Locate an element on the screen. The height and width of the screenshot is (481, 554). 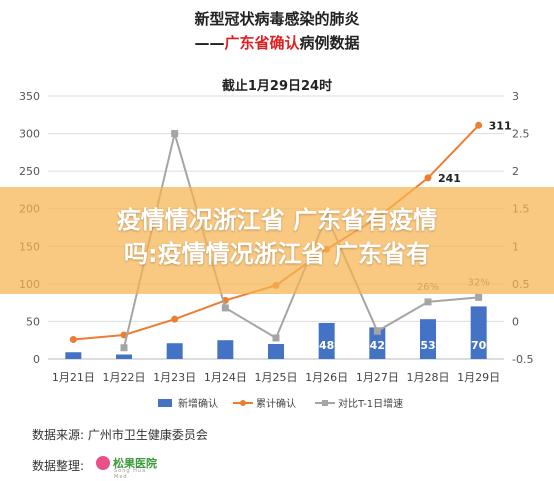
banner-line-1: 疫情情况浙江省 广东省有疫情 is located at coordinates (277, 220).